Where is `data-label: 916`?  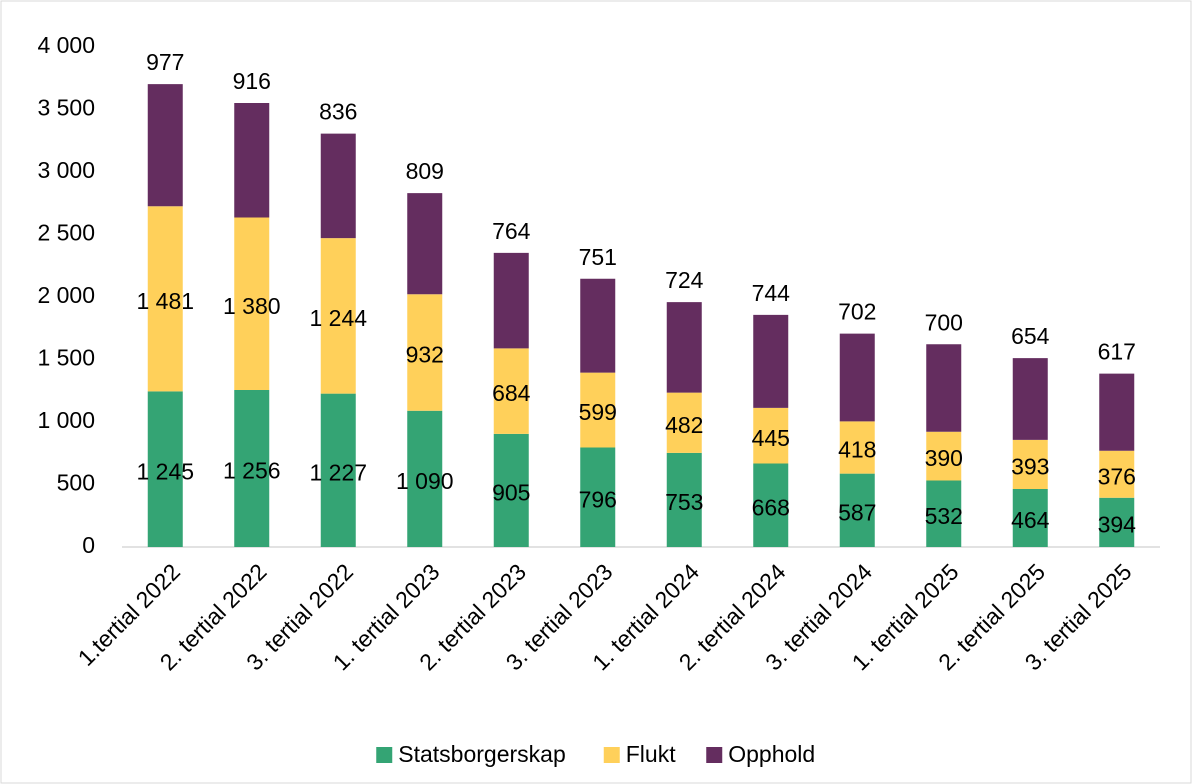 data-label: 916 is located at coordinates (252, 81).